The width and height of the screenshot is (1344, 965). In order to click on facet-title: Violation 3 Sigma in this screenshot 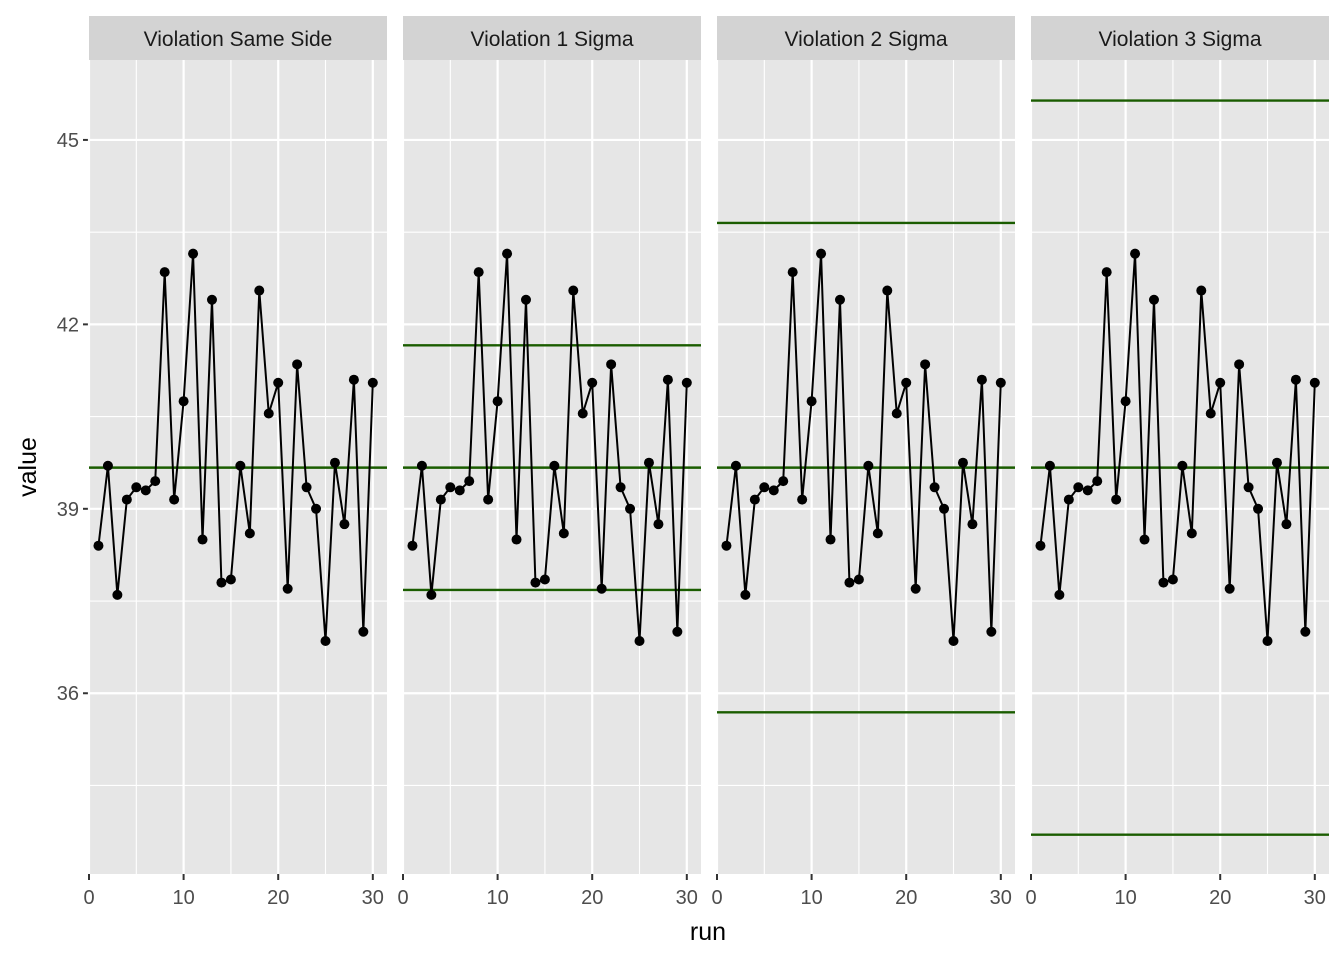, I will do `click(1179, 39)`.